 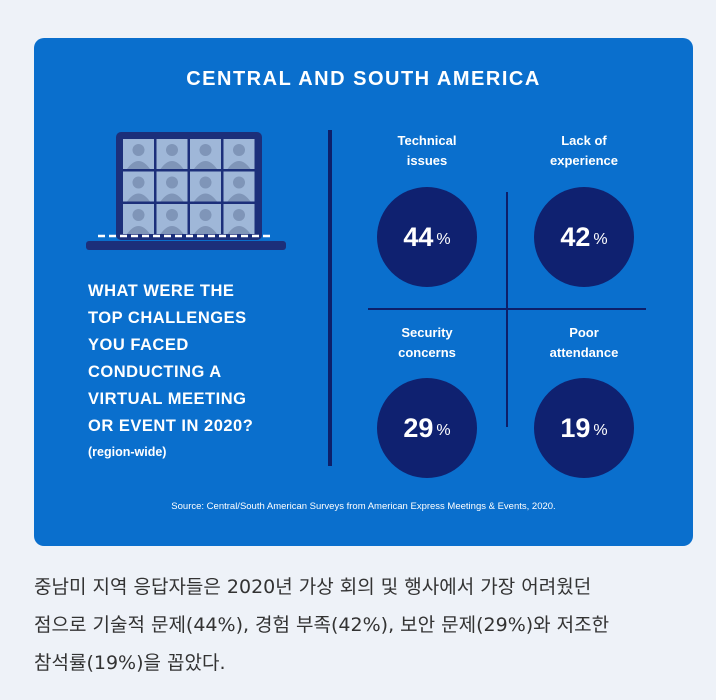 I want to click on value-circle-technical-issues: 44%, so click(x=427, y=237).